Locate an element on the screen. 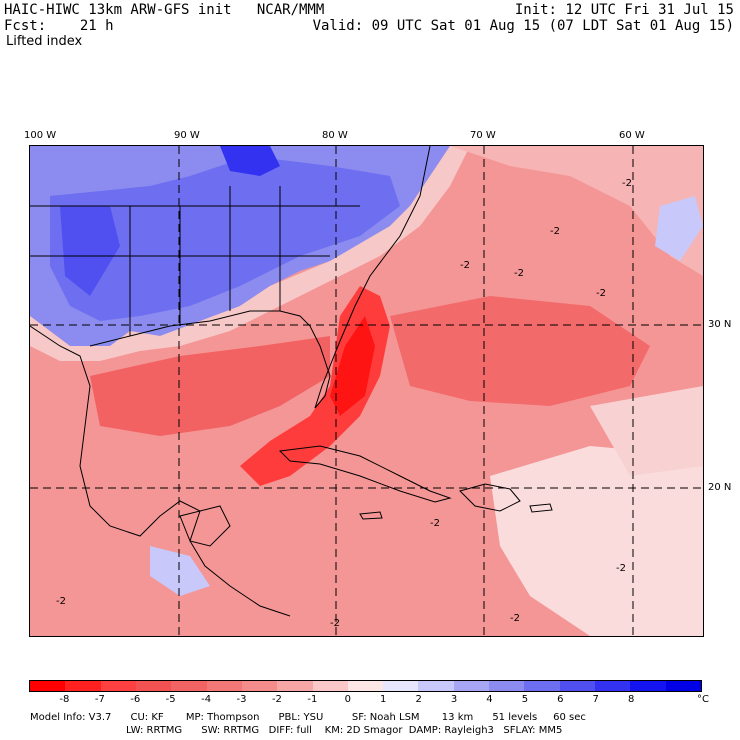 This screenshot has width=740, height=740. colorbar-tick-label: 6 is located at coordinates (560, 699).